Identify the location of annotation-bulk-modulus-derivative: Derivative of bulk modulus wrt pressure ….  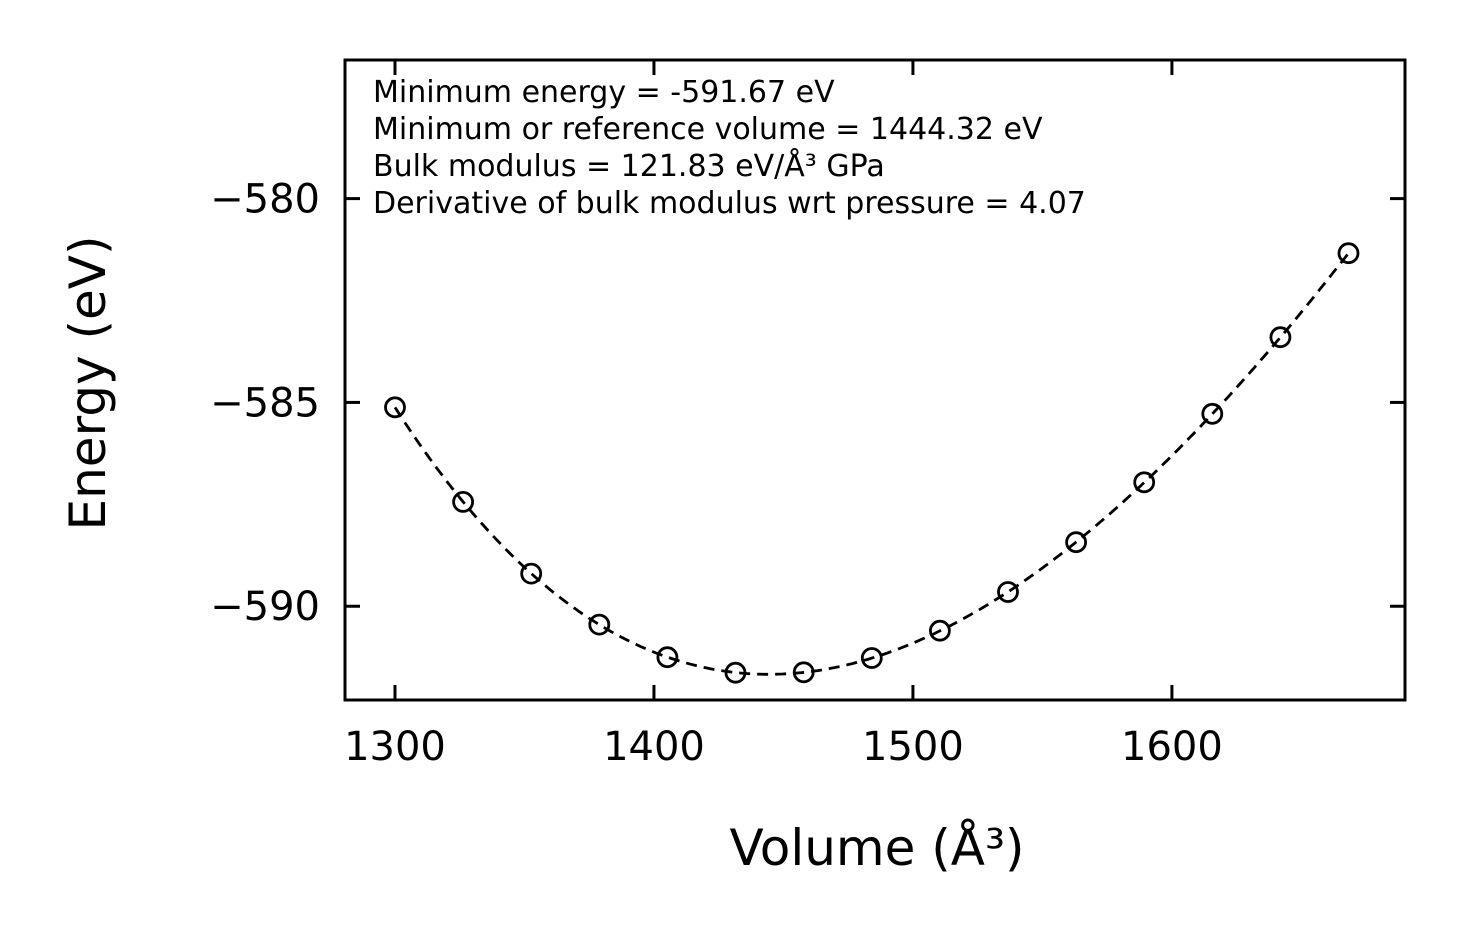
(729, 203).